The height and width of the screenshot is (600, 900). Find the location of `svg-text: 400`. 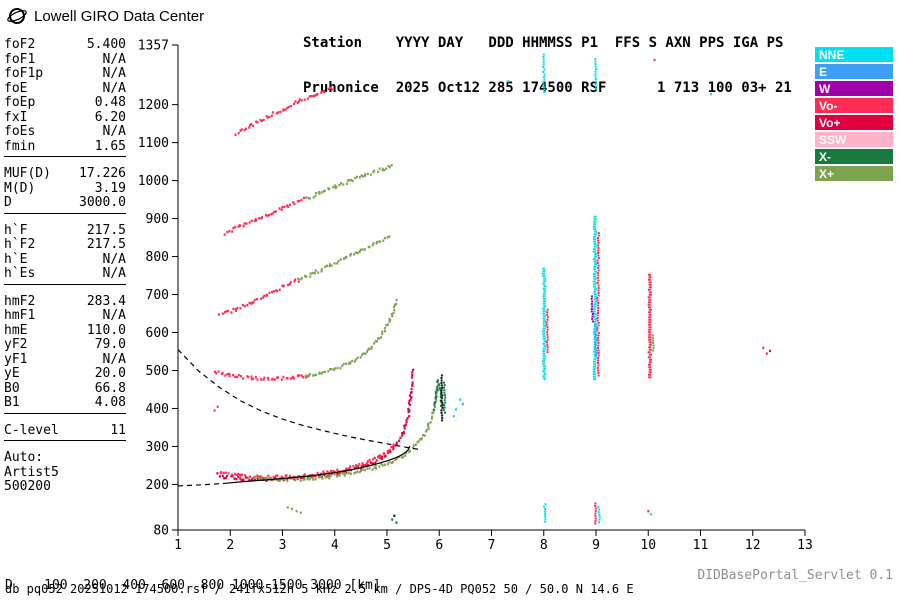

svg-text: 400 is located at coordinates (157, 409).